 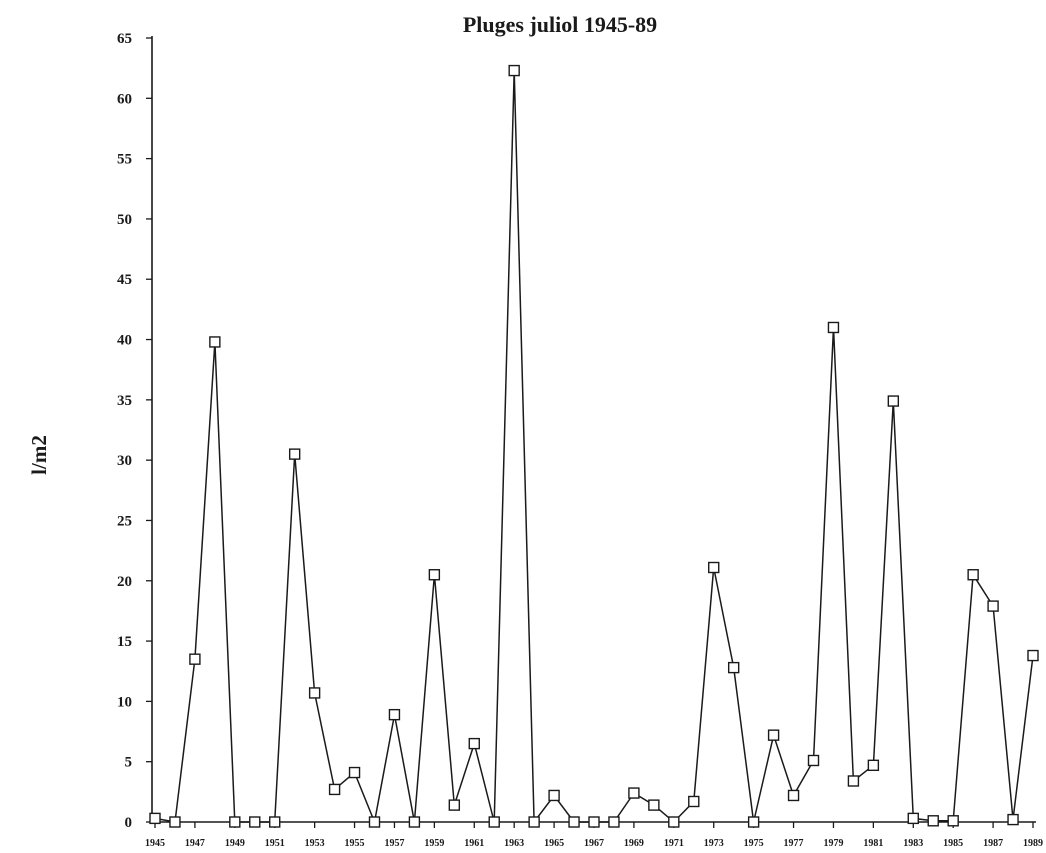 I want to click on x-tick-label: 1945, so click(x=155, y=843).